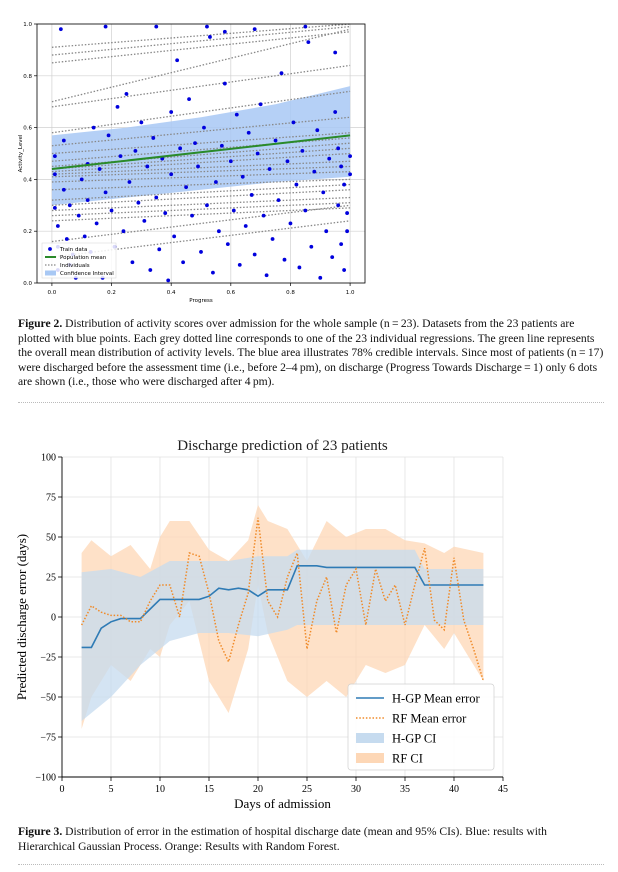 This screenshot has width=618, height=872. I want to click on population-mean-line, so click(201, 152).